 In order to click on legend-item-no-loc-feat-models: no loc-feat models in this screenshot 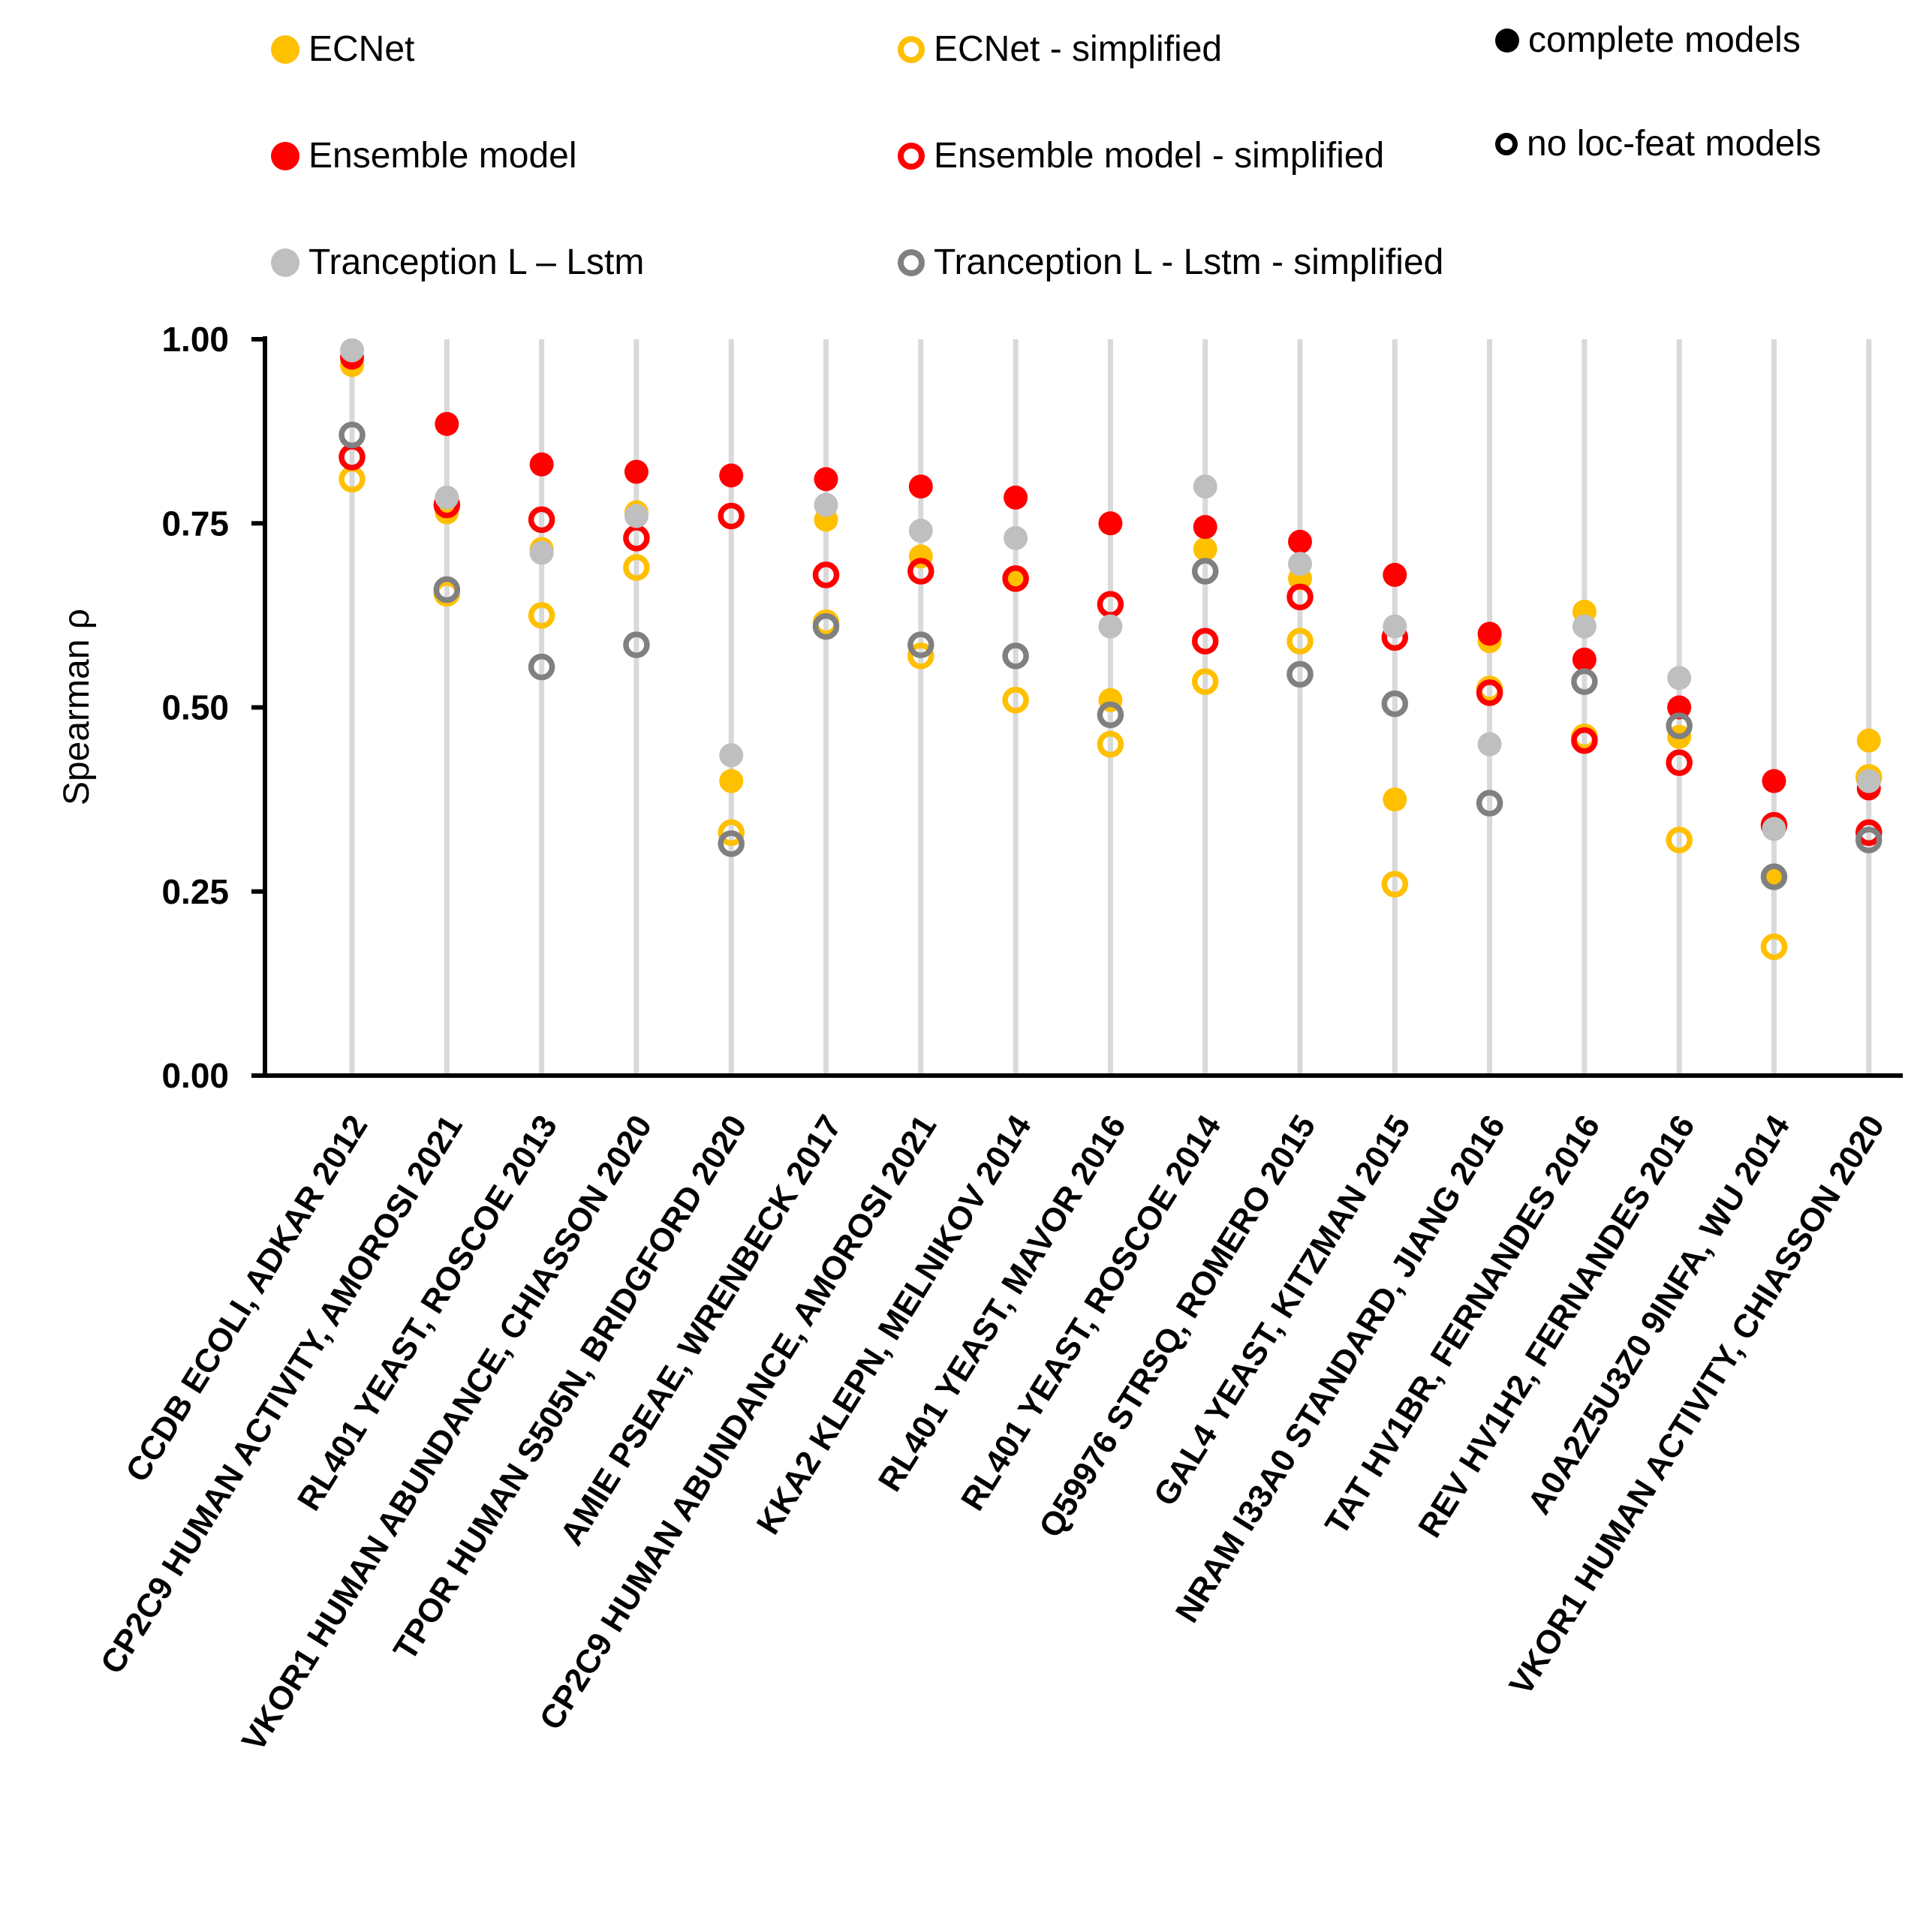, I will do `click(1658, 143)`.